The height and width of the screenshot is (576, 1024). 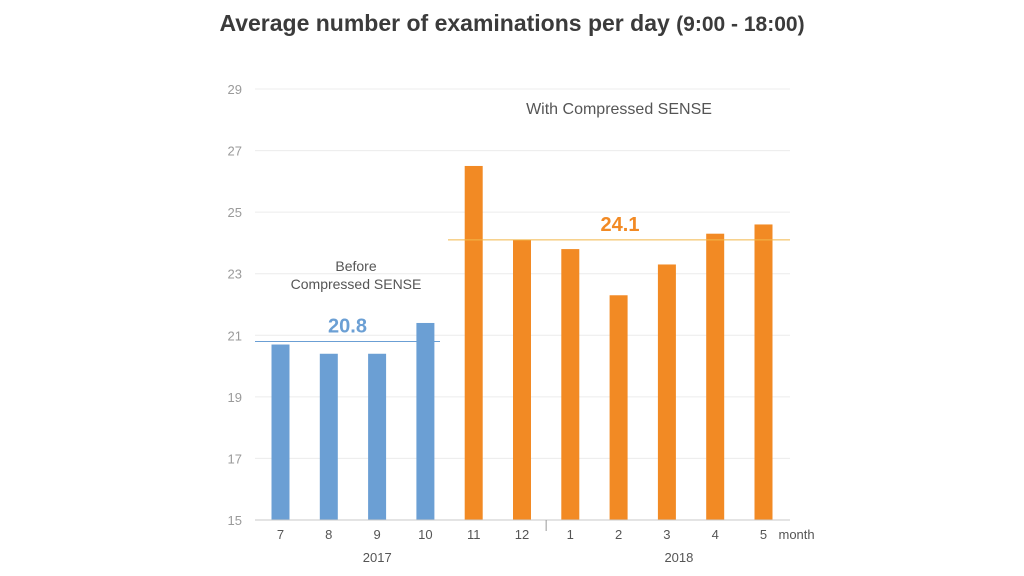 I want to click on x-tick-label: 8, so click(x=328, y=534).